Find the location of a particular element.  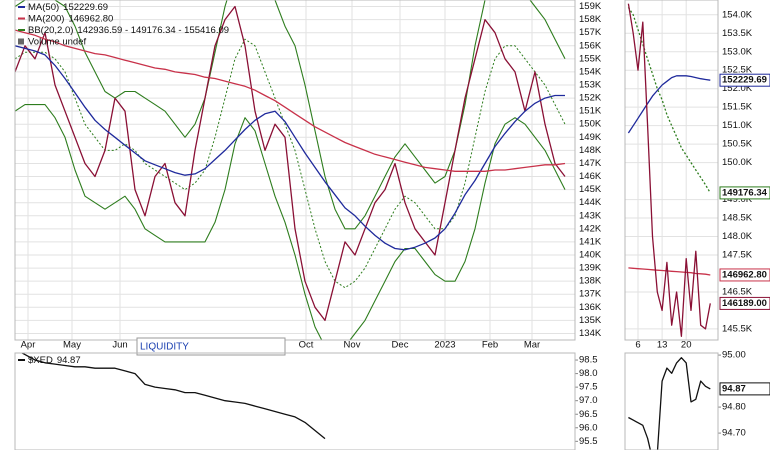

y-tick-label: 158K is located at coordinates (590, 19).